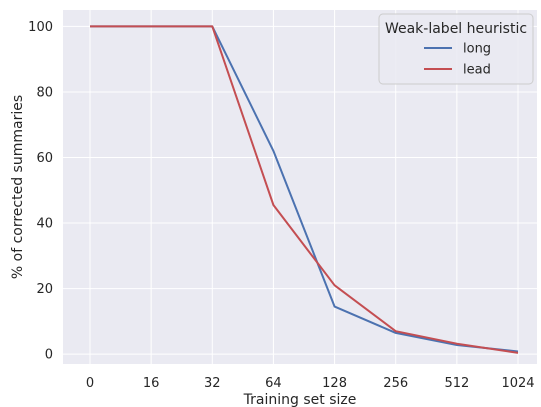 Image resolution: width=541 pixels, height=407 pixels. Describe the element at coordinates (40, 191) in the screenshot. I see `y-tick-labels: 0 20 40 60 80 100` at that location.